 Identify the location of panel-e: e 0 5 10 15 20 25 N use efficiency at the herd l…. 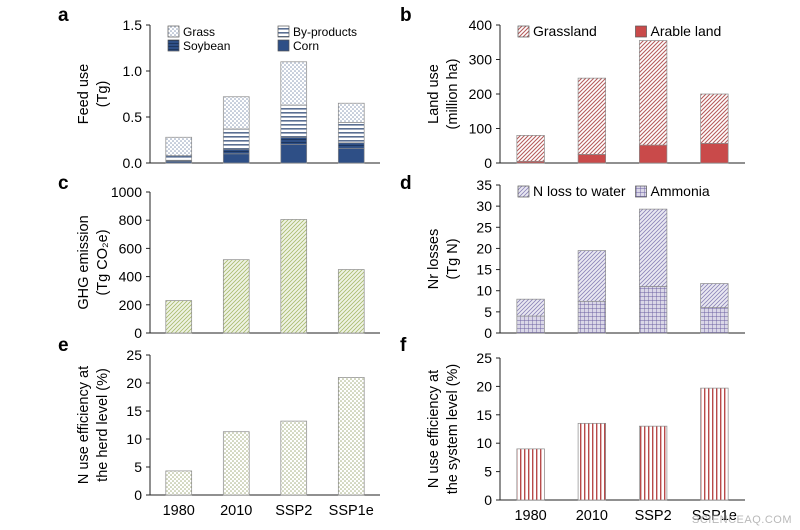
(219, 427).